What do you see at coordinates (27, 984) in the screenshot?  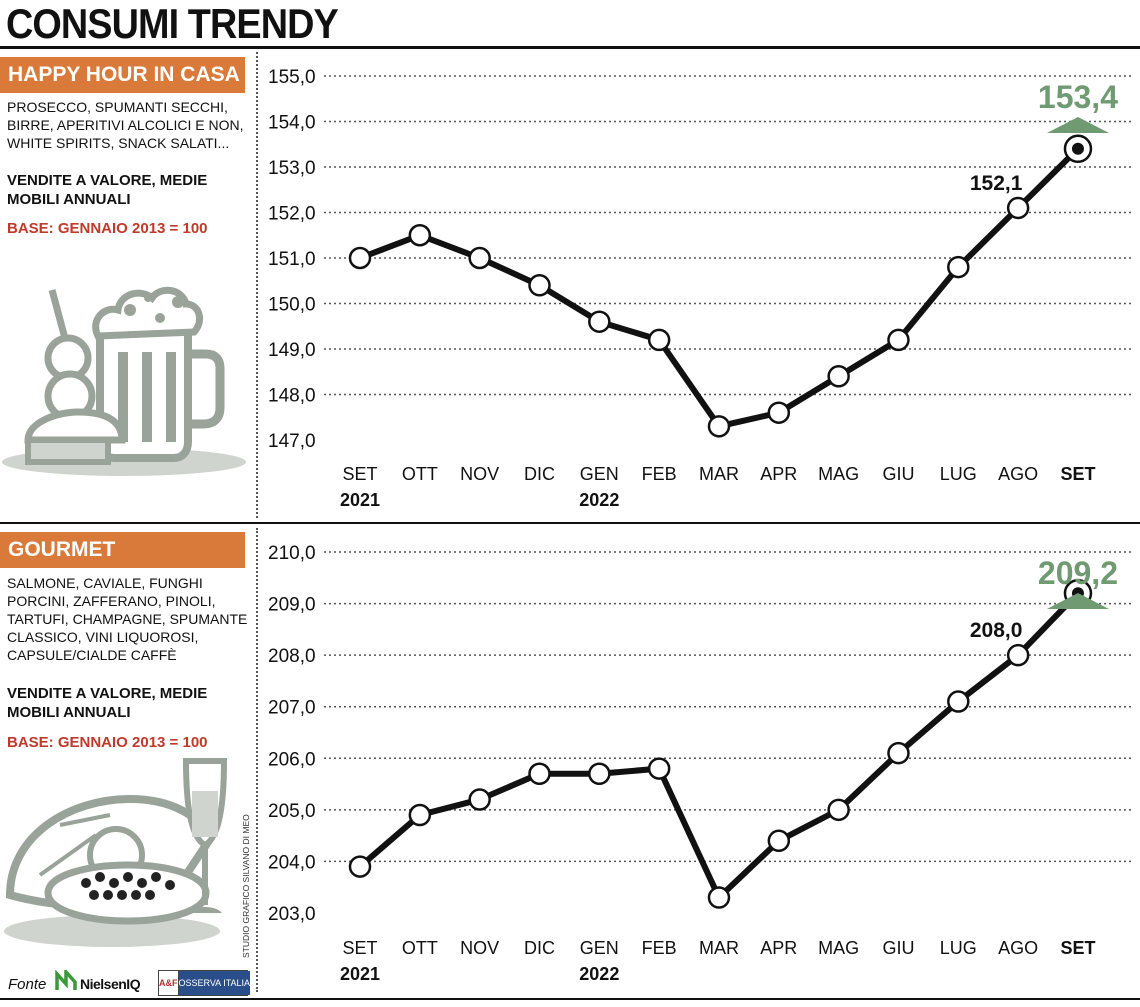 I see `source-label: Fonte` at bounding box center [27, 984].